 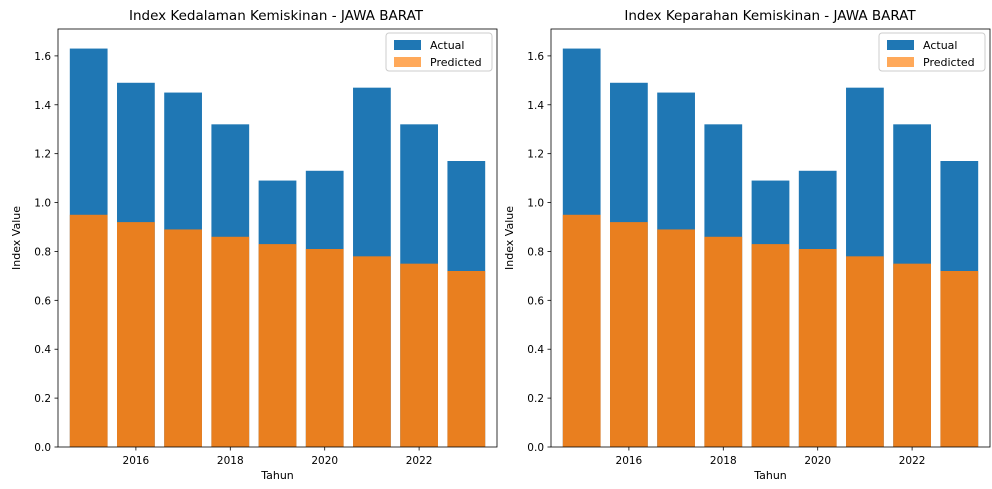 I want to click on chart-title: Index Keparahan Kemiskinan - JAWA BARAT, so click(x=770, y=16).